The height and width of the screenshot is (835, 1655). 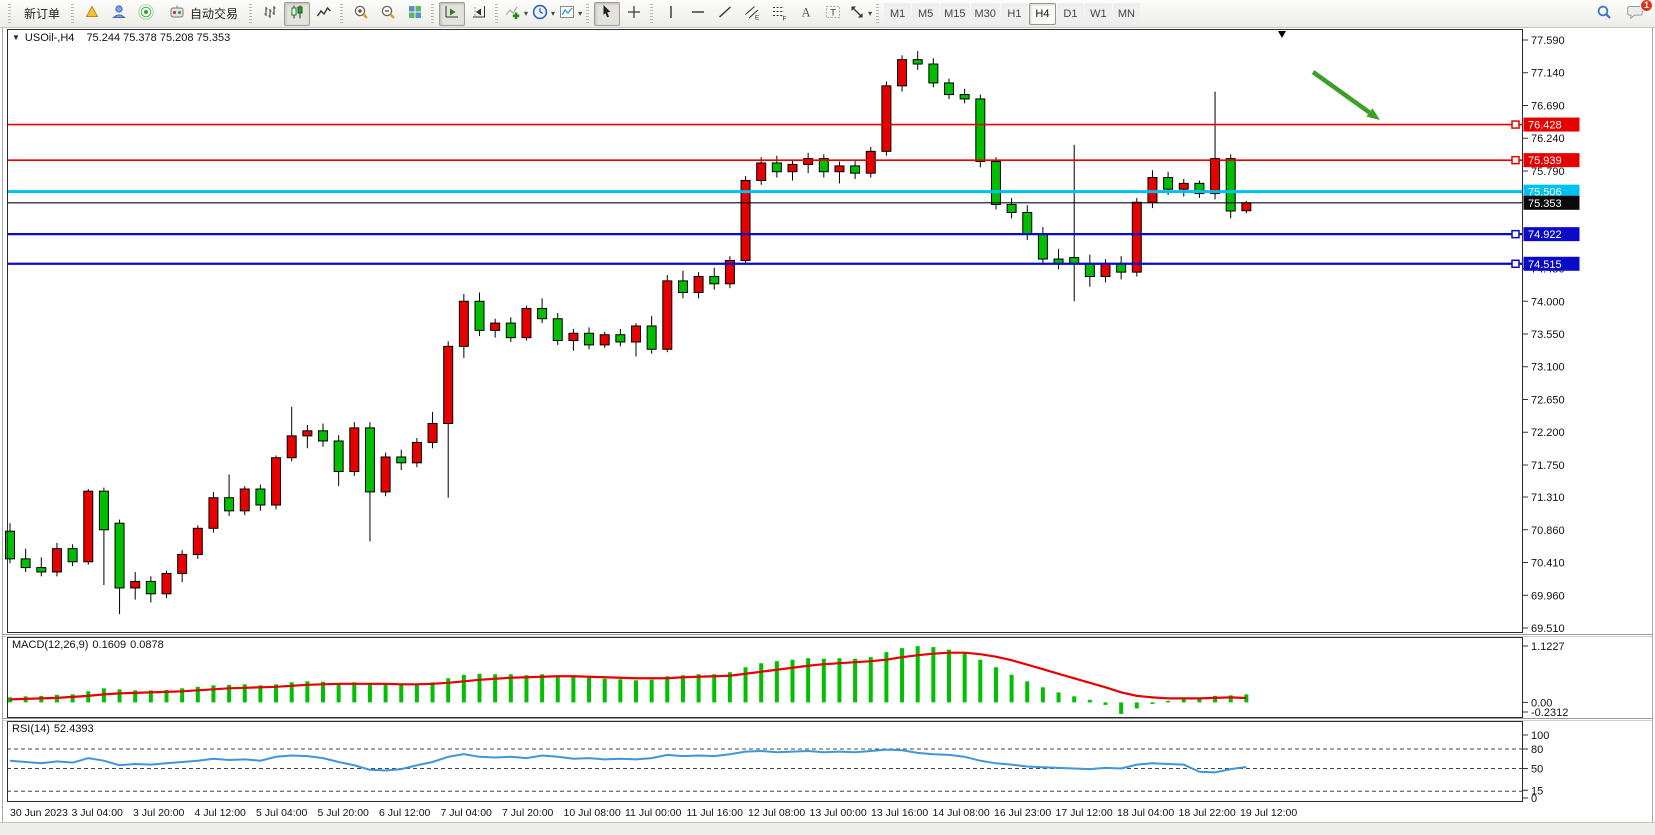 I want to click on accounts-icon, so click(x=119, y=14).